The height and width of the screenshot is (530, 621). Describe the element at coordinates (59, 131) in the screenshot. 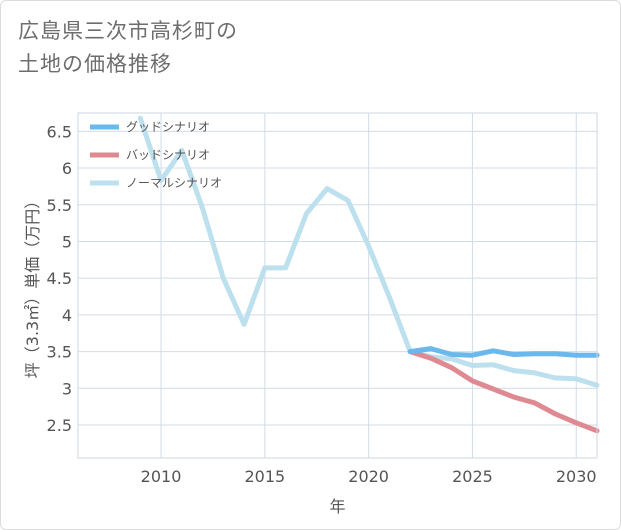

I see `y-tick-label: 6.5` at that location.